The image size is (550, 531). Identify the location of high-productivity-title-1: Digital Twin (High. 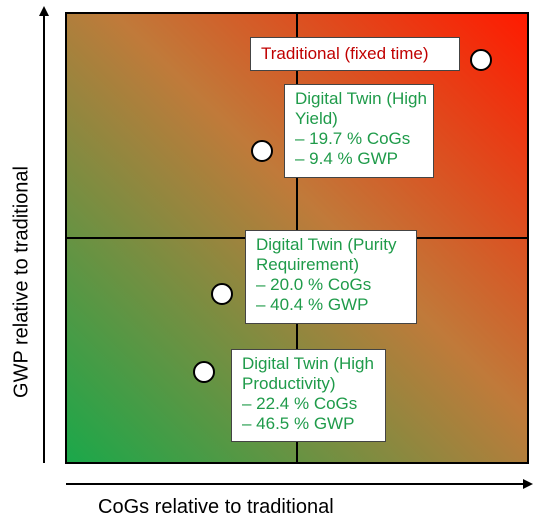
(308, 363).